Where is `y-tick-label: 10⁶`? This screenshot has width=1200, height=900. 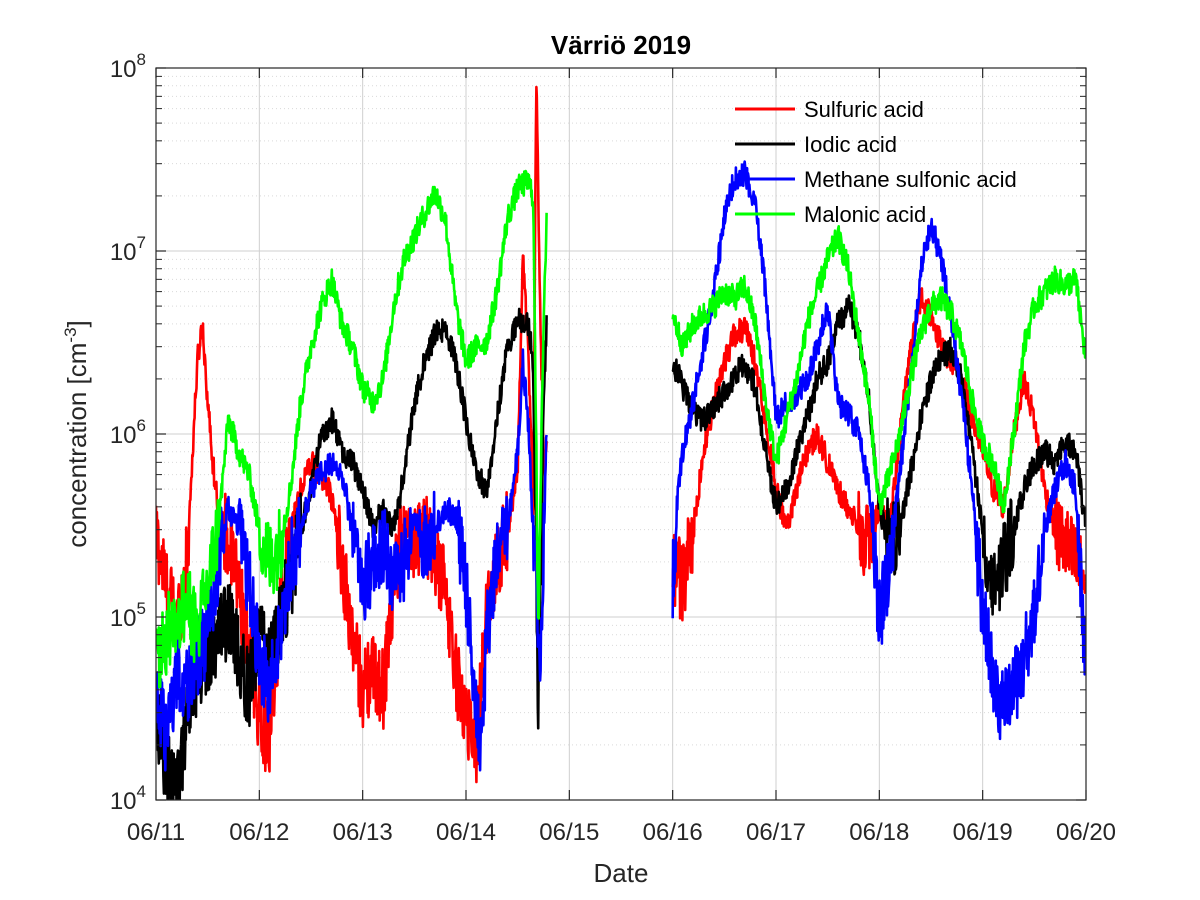
y-tick-label: 10⁶ is located at coordinates (128, 432).